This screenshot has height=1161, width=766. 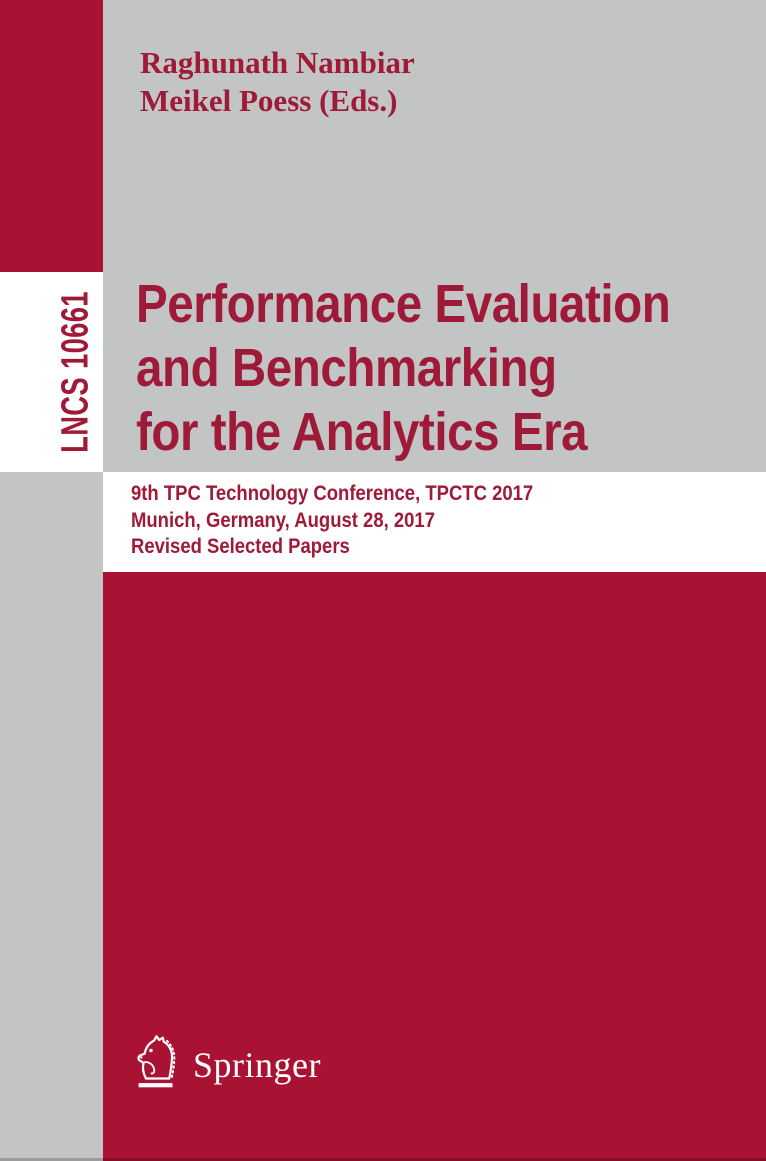 What do you see at coordinates (257, 1065) in the screenshot?
I see `publisher-name: Springer` at bounding box center [257, 1065].